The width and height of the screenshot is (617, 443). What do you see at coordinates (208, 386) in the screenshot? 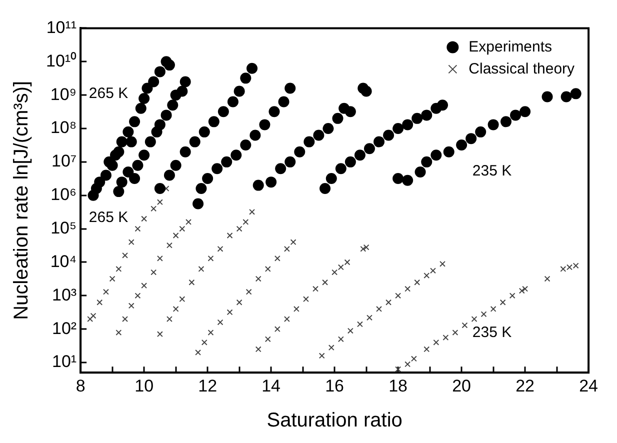
I see `x-tick-label: 12` at bounding box center [208, 386].